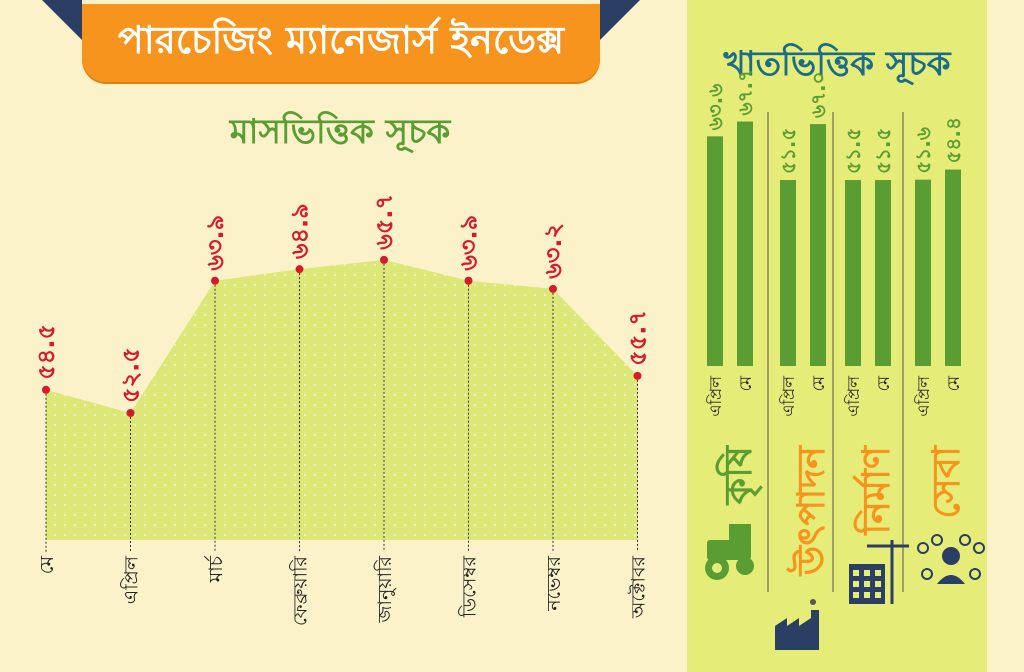  What do you see at coordinates (946, 481) in the screenshot?
I see `sector-category-label: সেবা` at bounding box center [946, 481].